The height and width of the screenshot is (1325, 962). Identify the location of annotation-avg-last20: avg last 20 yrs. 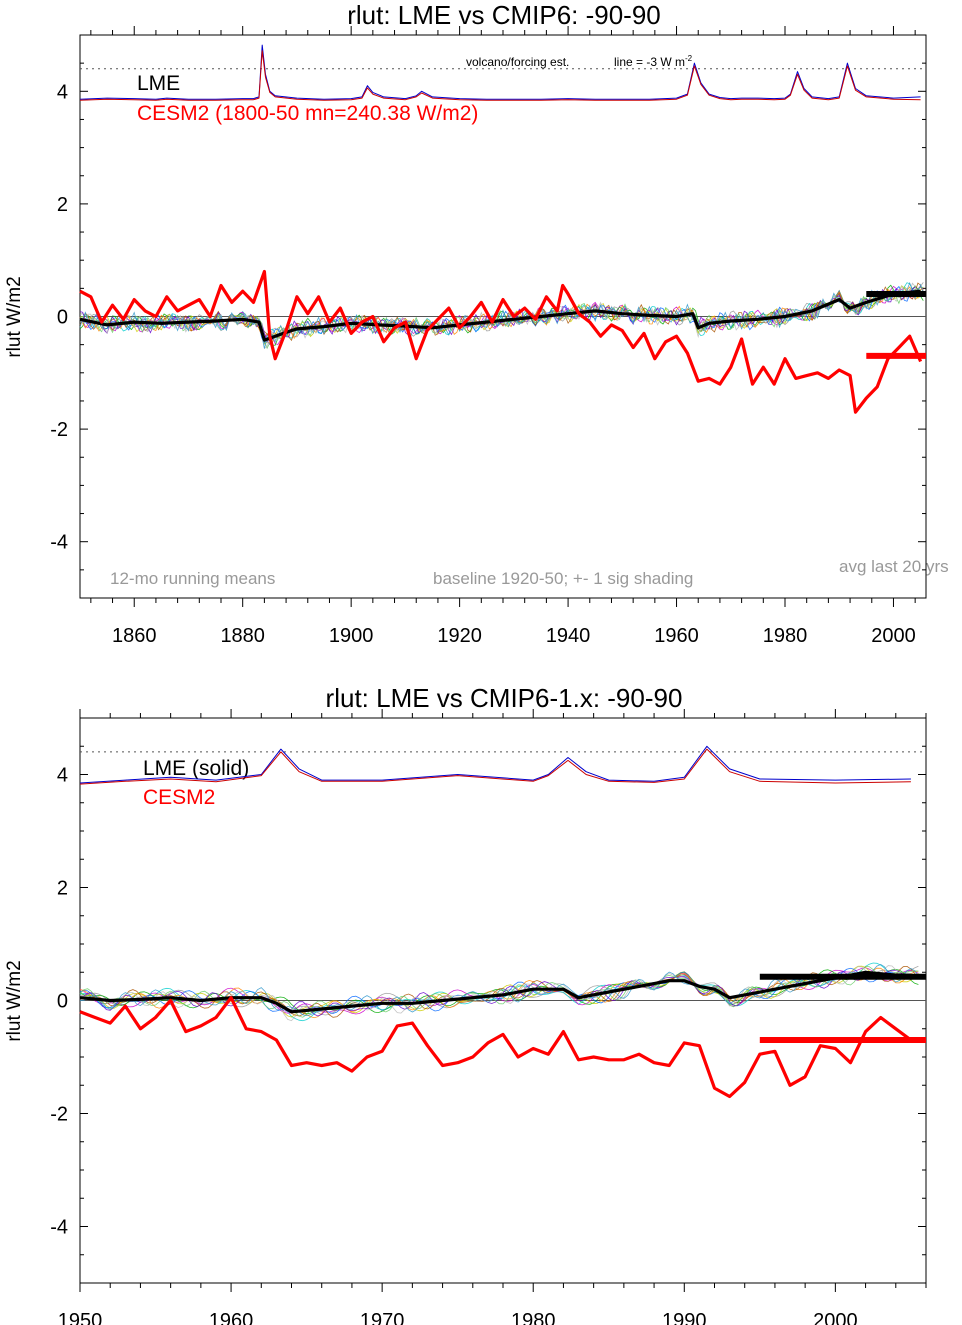
(894, 566).